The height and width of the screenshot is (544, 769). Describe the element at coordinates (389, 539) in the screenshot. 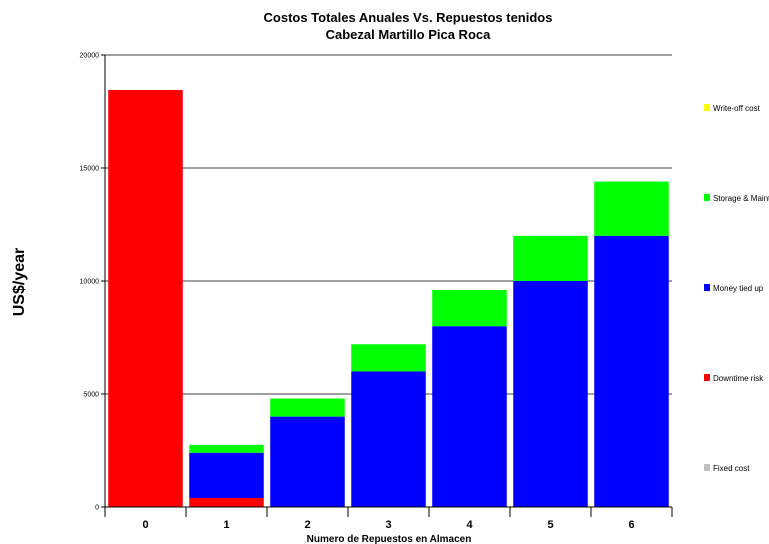

I see `x-axis-label: Numero de Repuestos en Almacen` at that location.